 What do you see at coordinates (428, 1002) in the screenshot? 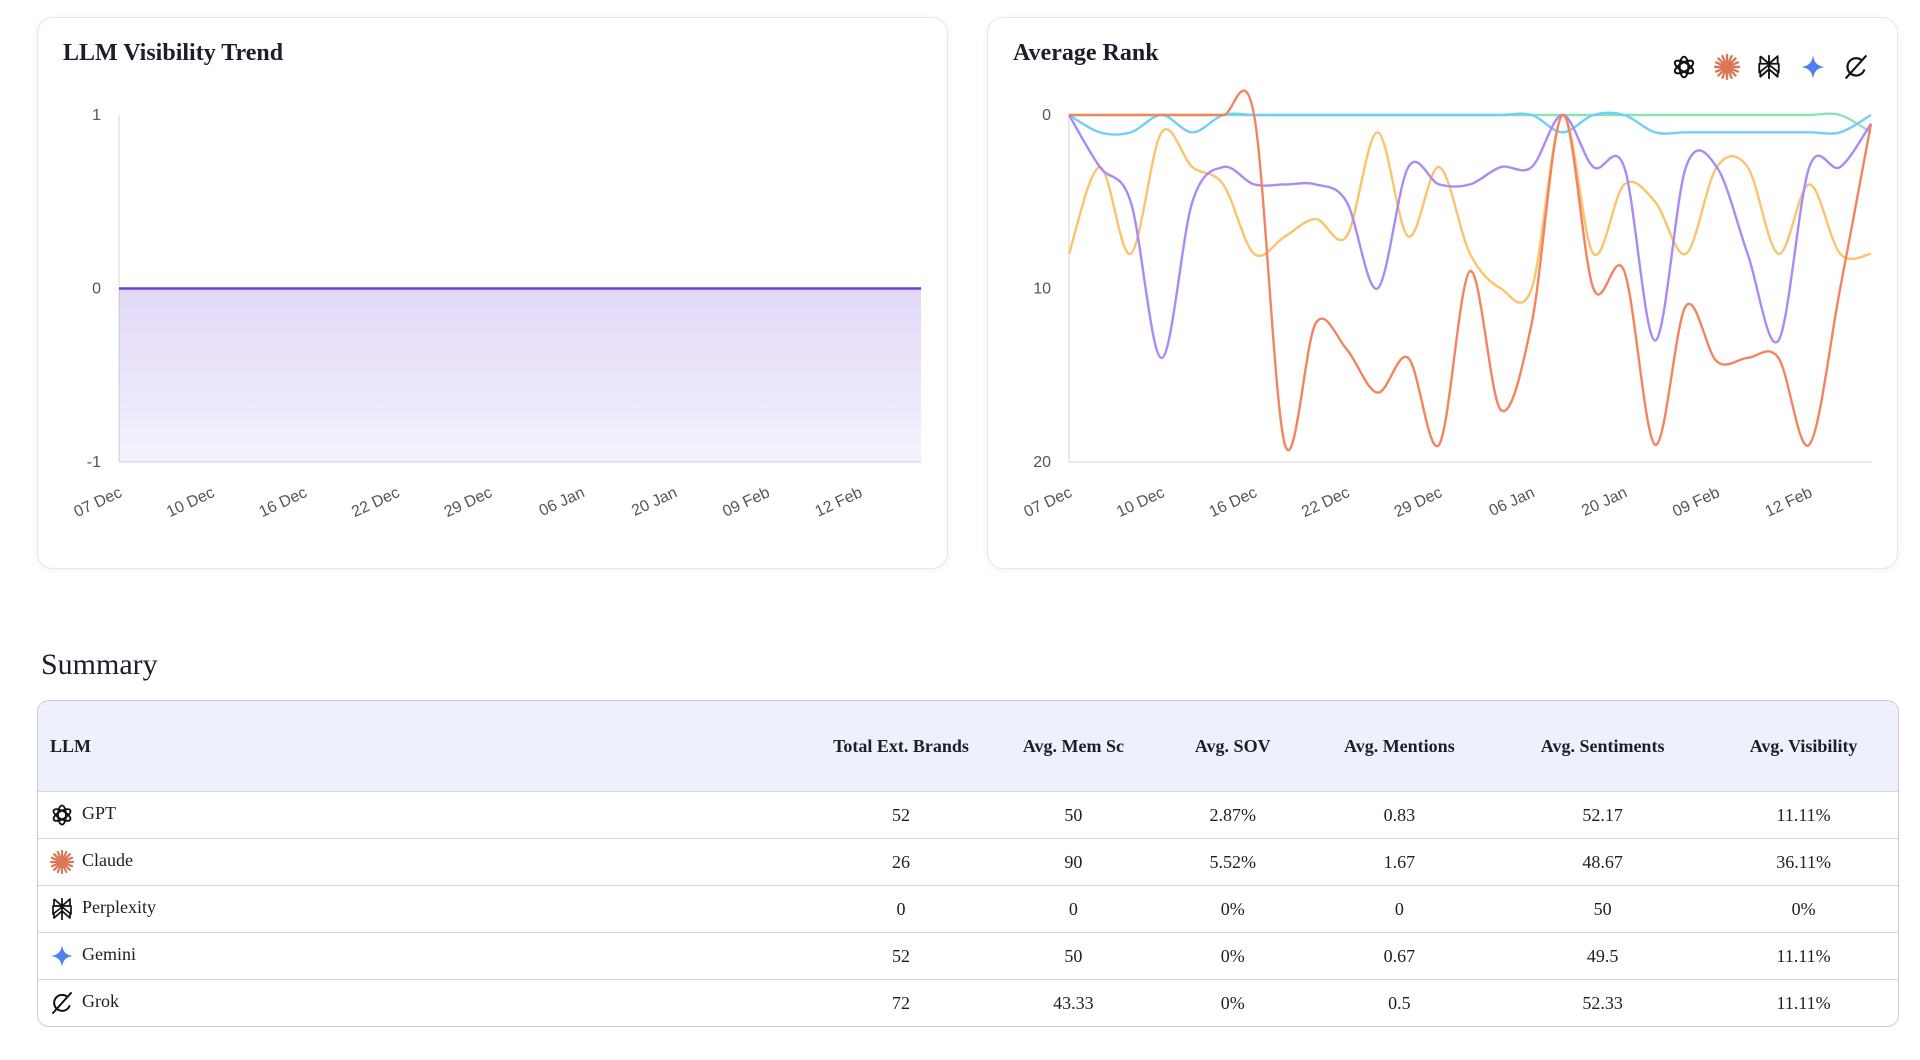
I see `table-cell: Grok` at bounding box center [428, 1002].